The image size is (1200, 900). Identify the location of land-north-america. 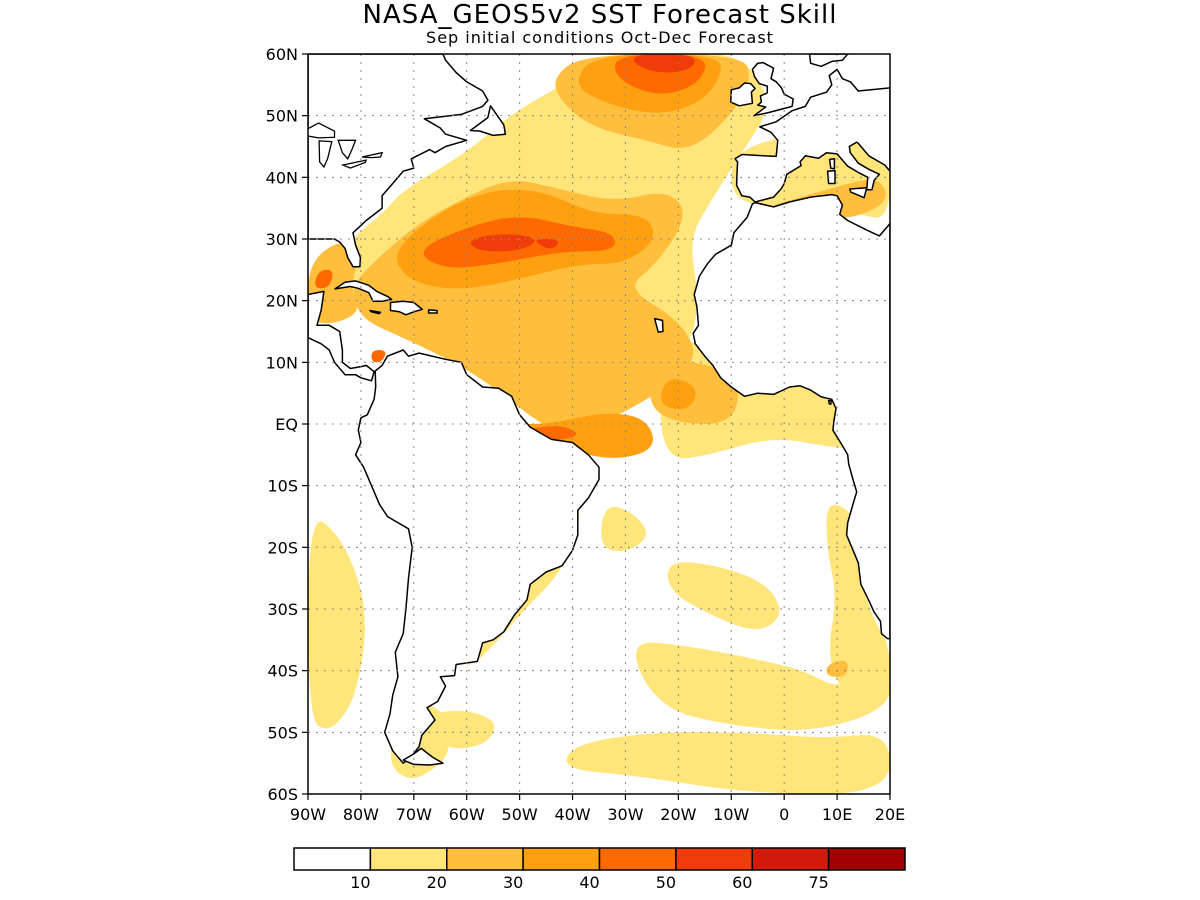
(398, 161).